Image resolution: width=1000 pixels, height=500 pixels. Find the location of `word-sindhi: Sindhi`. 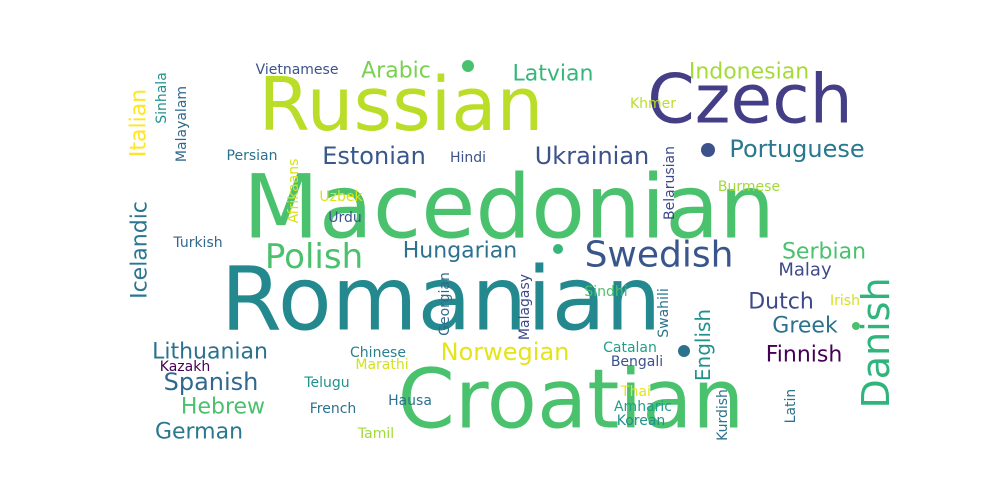

word-sindhi: Sindhi is located at coordinates (605, 292).